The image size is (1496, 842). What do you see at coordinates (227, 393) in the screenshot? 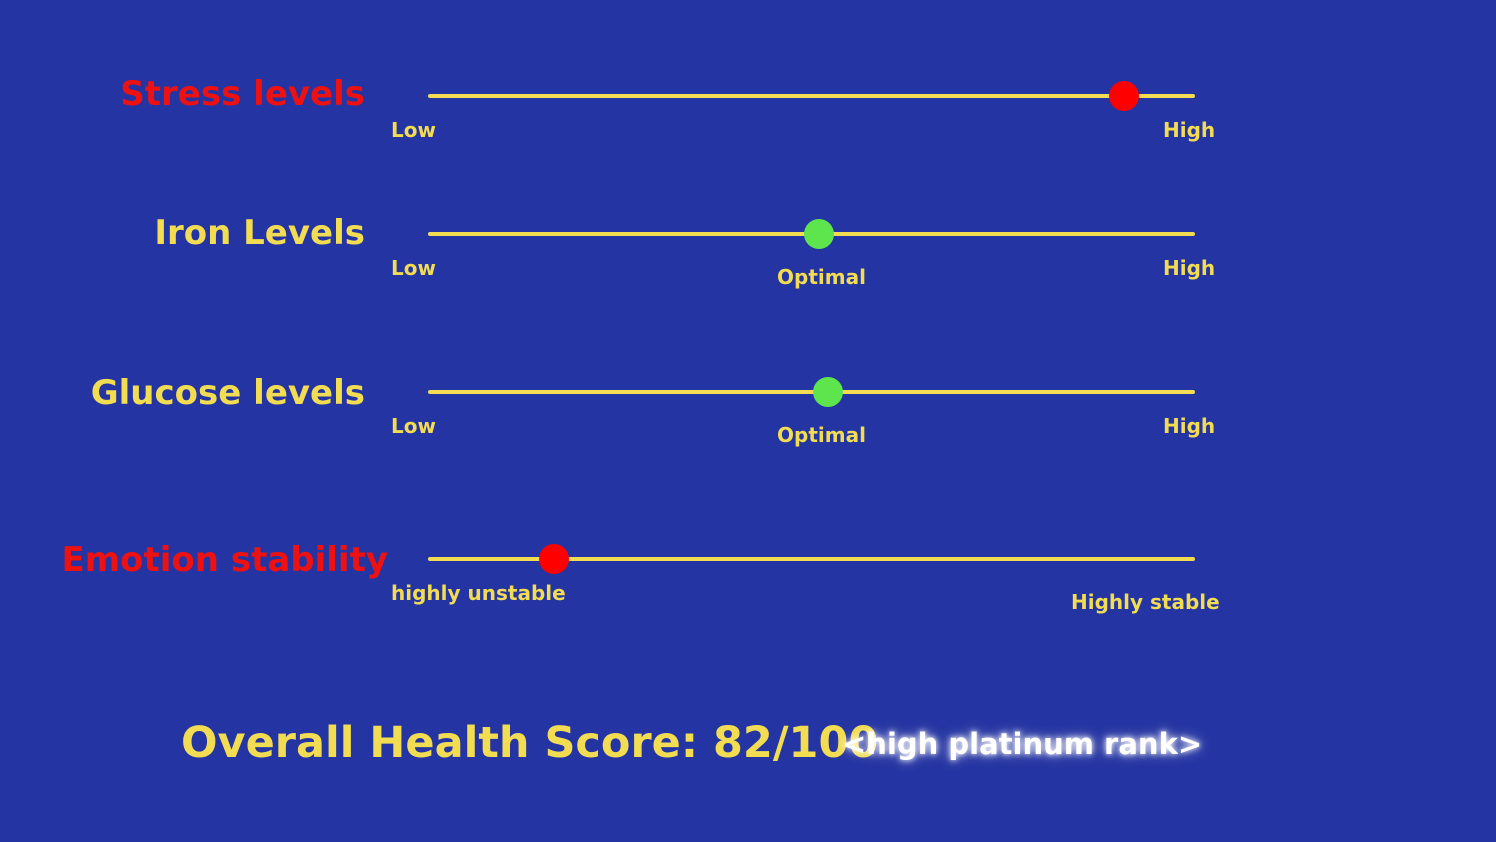
I see `metric-label-glucose: Glucose levels` at bounding box center [227, 393].